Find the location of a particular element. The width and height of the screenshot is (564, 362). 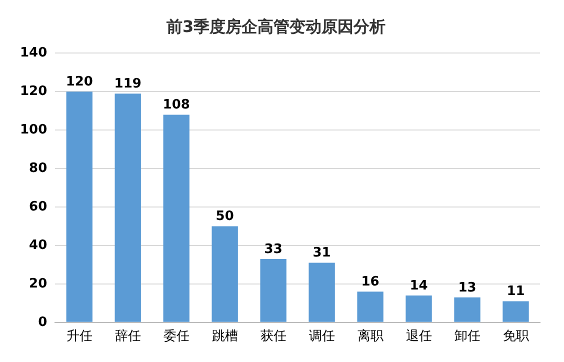

data-label: 31 is located at coordinates (321, 253).